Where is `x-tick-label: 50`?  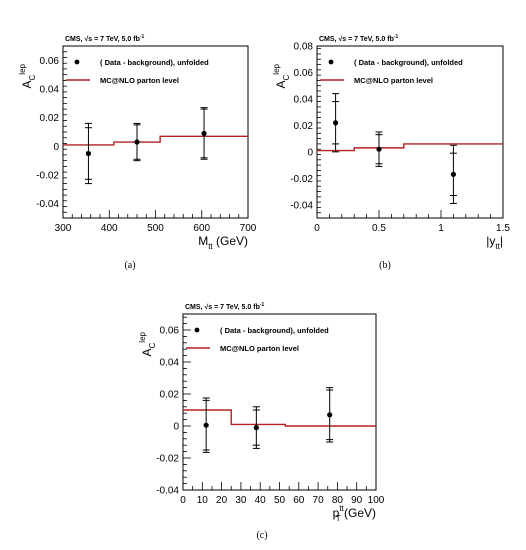
x-tick-label: 50 is located at coordinates (280, 500).